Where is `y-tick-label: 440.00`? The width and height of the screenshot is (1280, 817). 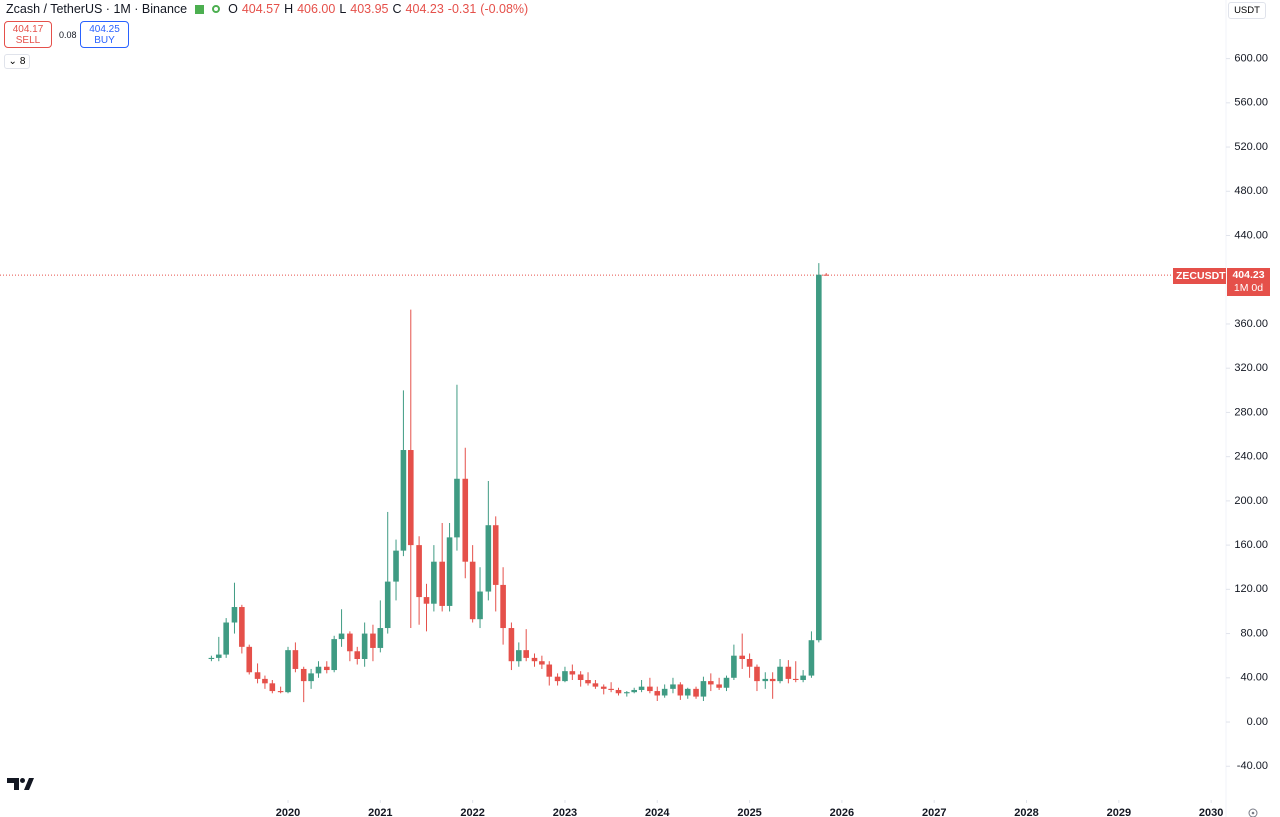 y-tick-label: 440.00 is located at coordinates (1251, 235).